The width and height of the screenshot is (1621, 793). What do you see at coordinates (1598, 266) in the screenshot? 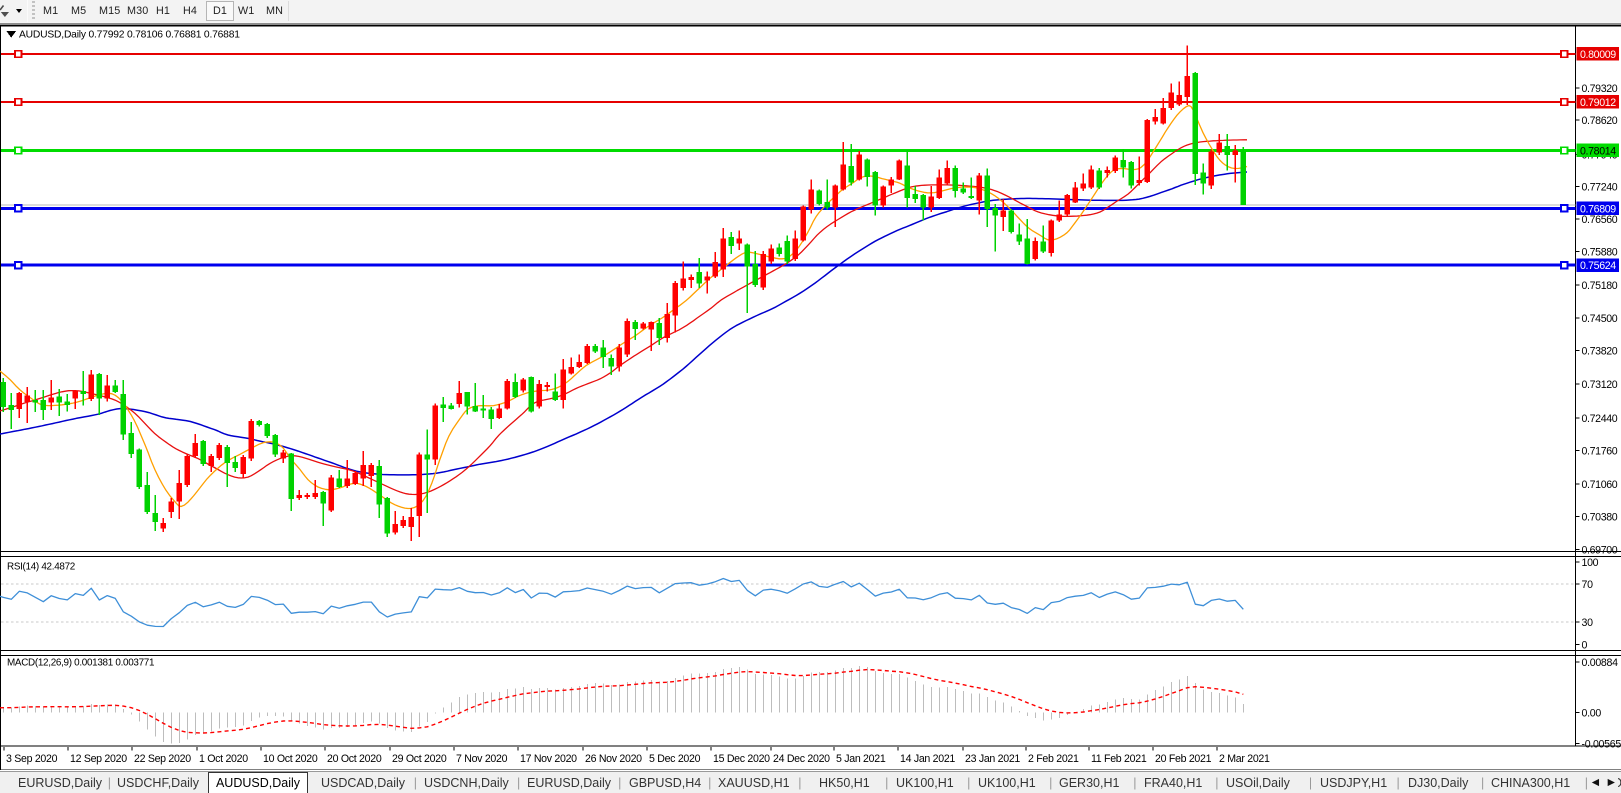
I see `svg-text: 0.75624` at bounding box center [1598, 266].